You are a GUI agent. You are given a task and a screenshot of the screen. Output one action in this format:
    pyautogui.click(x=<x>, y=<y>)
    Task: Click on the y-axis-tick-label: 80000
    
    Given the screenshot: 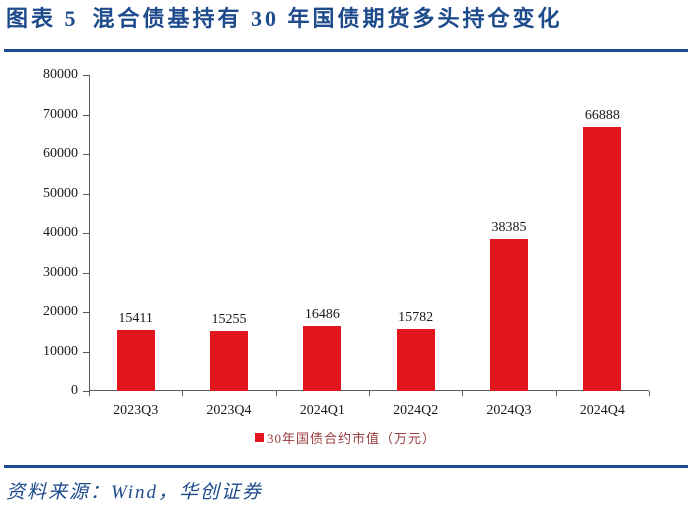 What is the action you would take?
    pyautogui.click(x=60, y=74)
    